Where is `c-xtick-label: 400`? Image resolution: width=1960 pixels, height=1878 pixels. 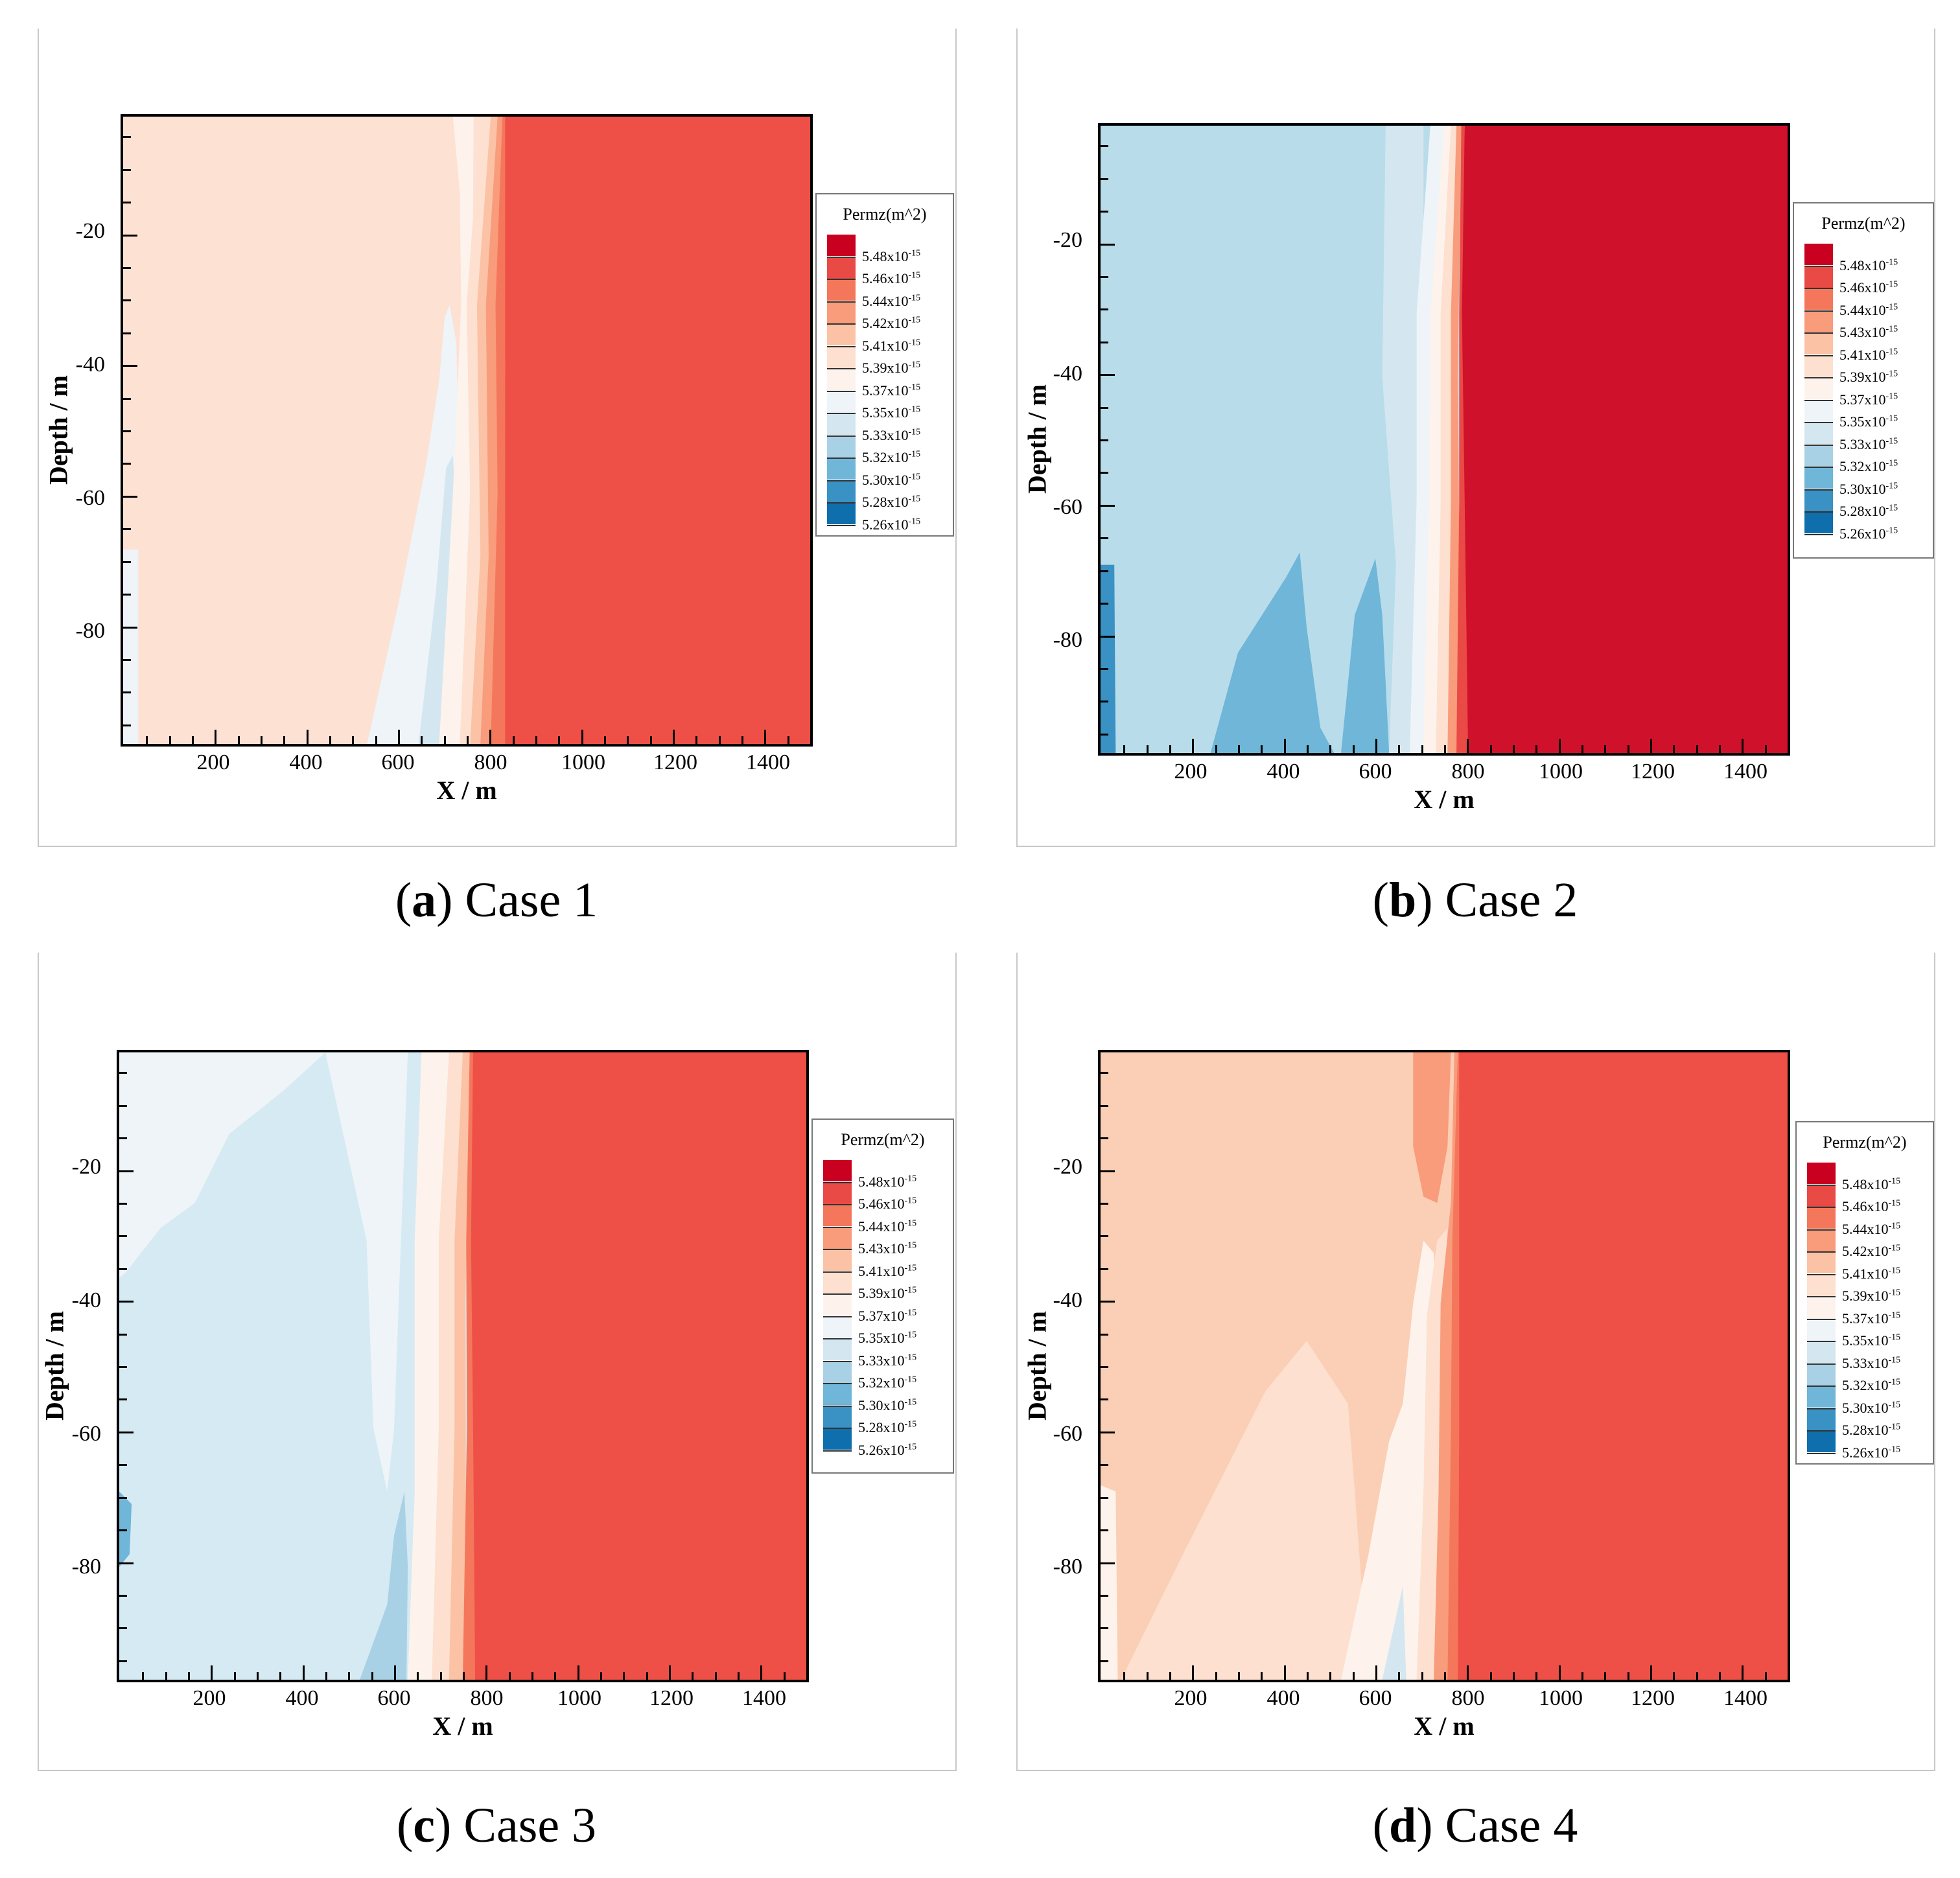 c-xtick-label: 400 is located at coordinates (302, 1698).